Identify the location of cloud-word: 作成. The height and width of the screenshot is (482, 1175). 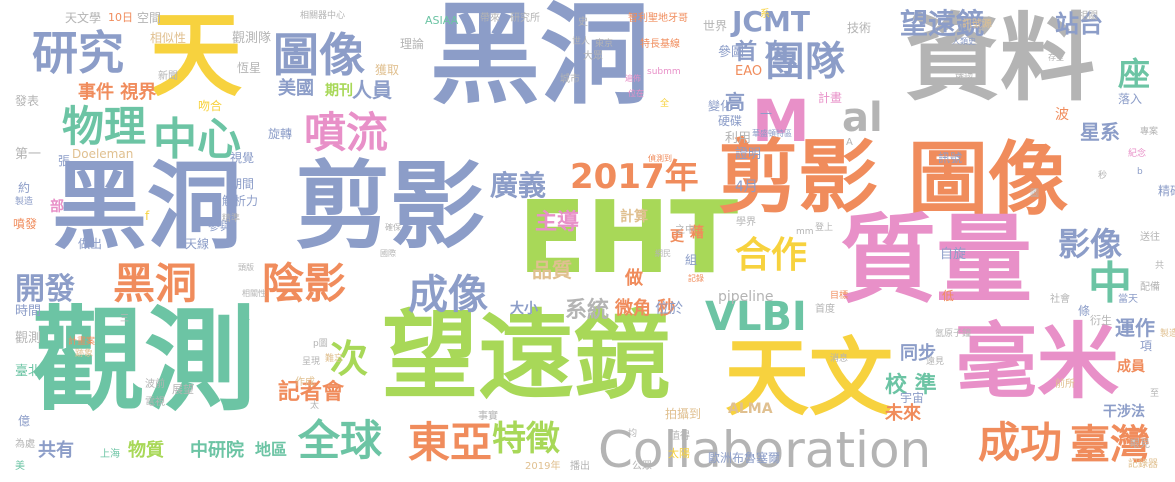
(305, 382).